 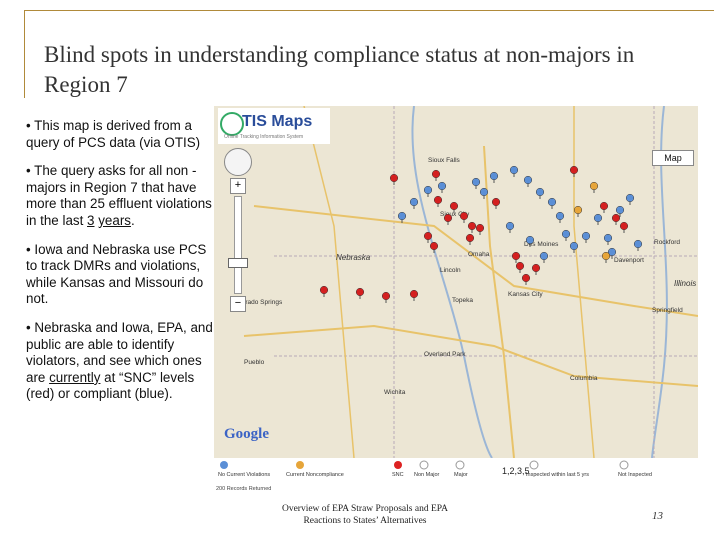 What do you see at coordinates (673, 158) in the screenshot?
I see `map-type-button: Map` at bounding box center [673, 158].